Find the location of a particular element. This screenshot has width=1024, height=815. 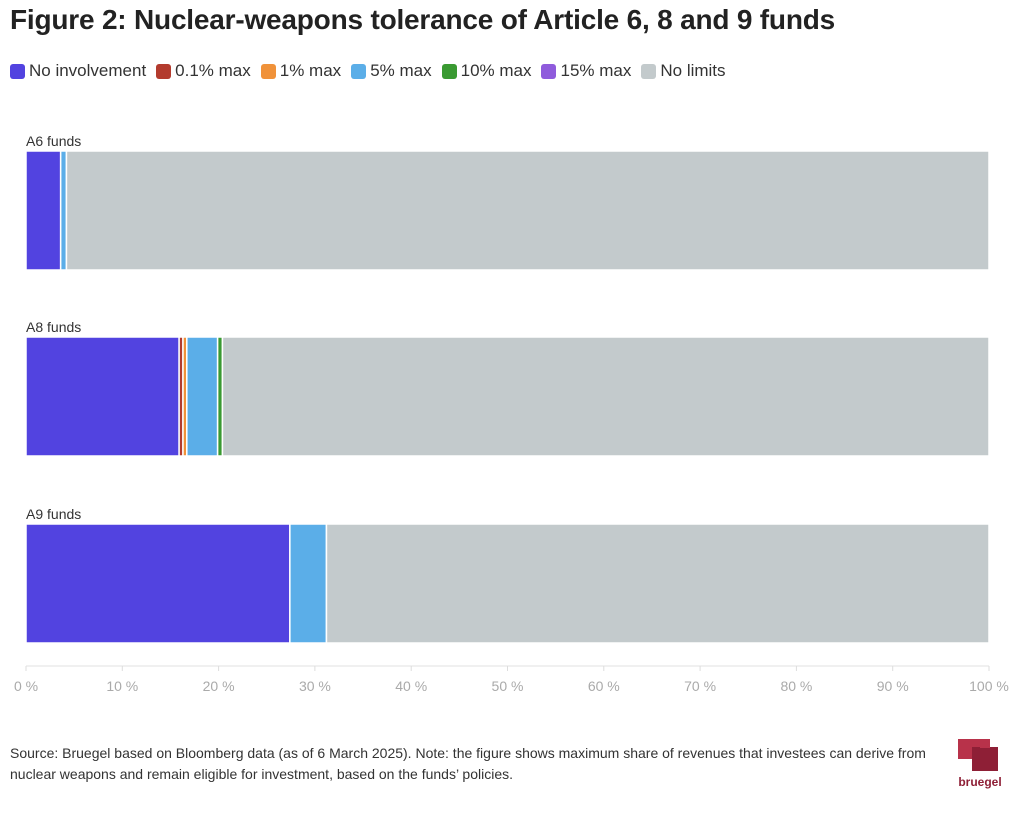

logo-text: bruegel is located at coordinates (979, 782).